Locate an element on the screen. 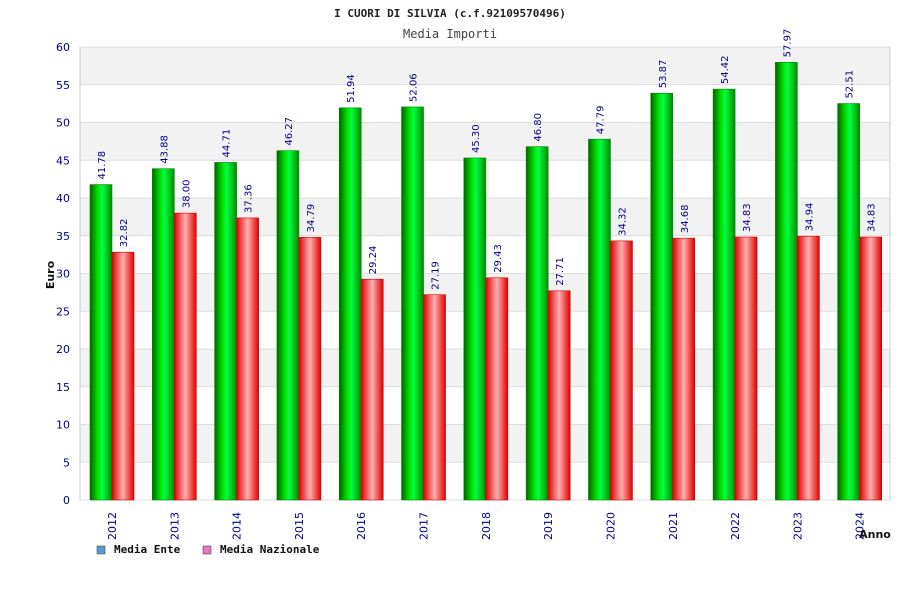 The image size is (900, 600). data-label: 27.19 is located at coordinates (436, 275).